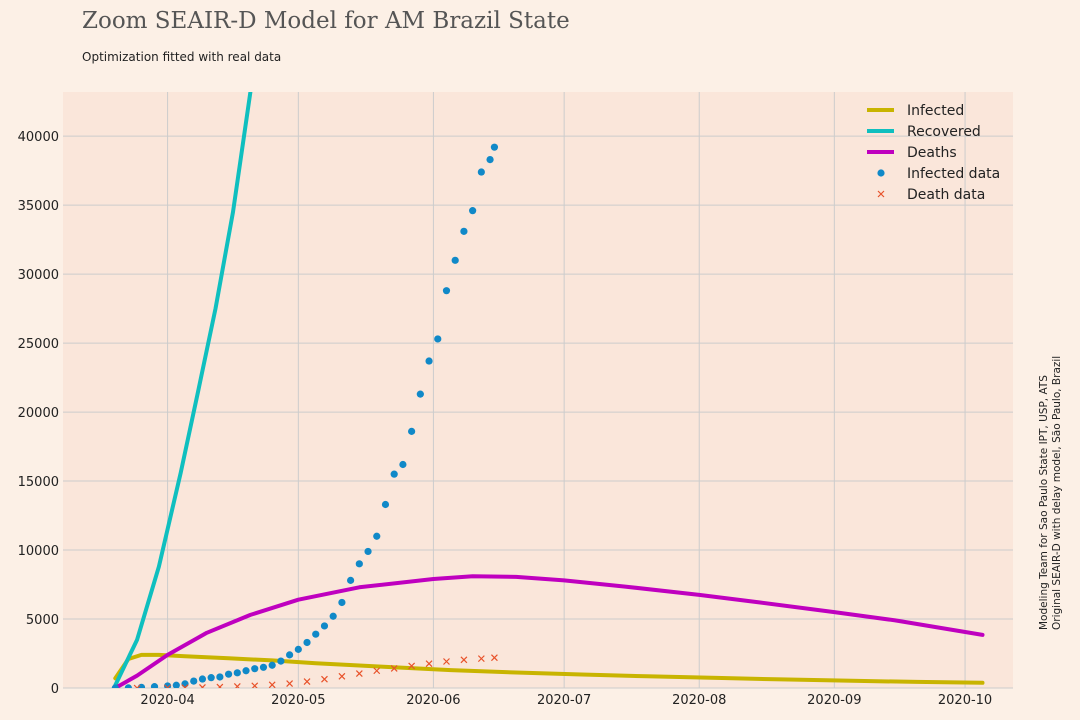 The width and height of the screenshot is (1080, 720). I want to click on y-tick-label: 10000, so click(38, 551).